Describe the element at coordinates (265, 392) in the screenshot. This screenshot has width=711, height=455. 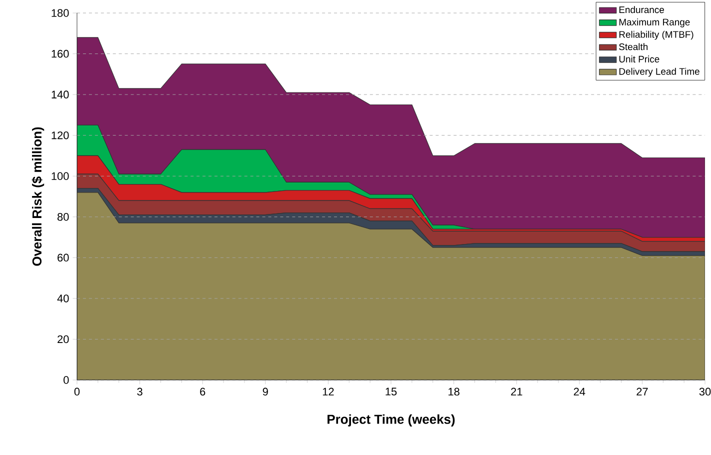
I see `x-tick-label: 9` at that location.